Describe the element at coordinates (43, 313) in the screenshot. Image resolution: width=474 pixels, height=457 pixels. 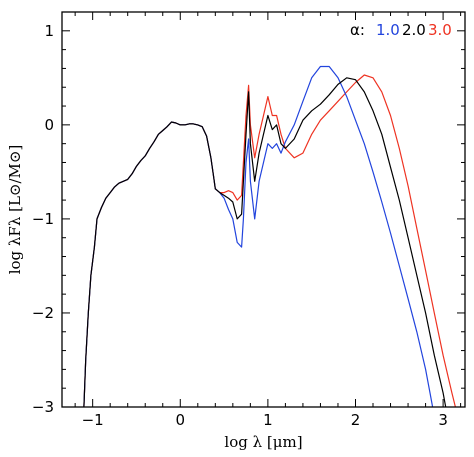
I see `y-tick-label: −2` at that location.